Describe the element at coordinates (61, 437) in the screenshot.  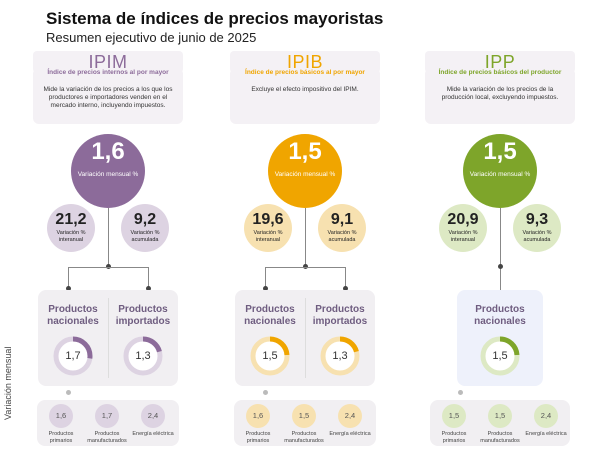
I see `ipim-breakdown-label-1: Productos primarios` at that location.